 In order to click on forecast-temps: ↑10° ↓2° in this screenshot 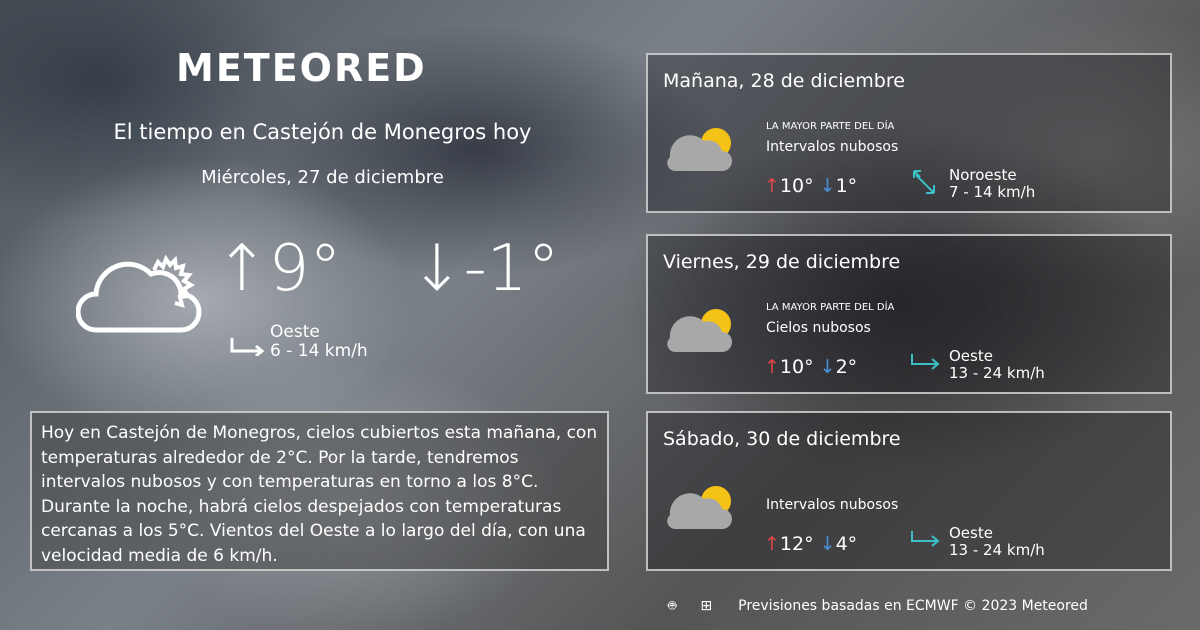, I will do `click(811, 367)`.